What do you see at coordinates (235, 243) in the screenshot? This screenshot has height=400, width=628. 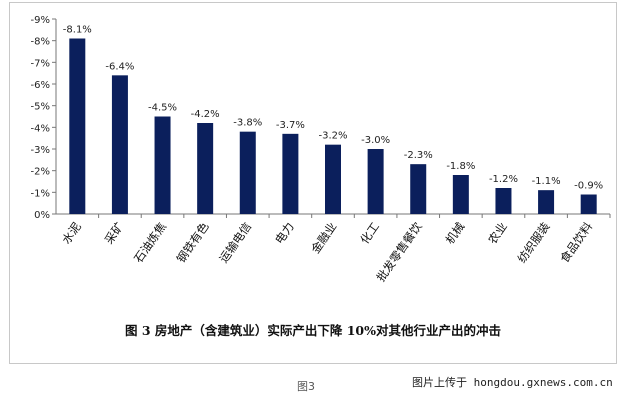 I see `category-label: 运输电信` at bounding box center [235, 243].